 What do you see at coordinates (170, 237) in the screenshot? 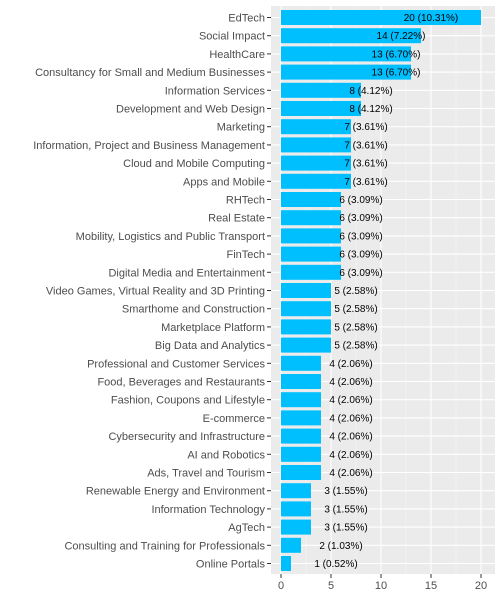
I see `category-label: Mobility, Logistics and Public Transport` at bounding box center [170, 237].